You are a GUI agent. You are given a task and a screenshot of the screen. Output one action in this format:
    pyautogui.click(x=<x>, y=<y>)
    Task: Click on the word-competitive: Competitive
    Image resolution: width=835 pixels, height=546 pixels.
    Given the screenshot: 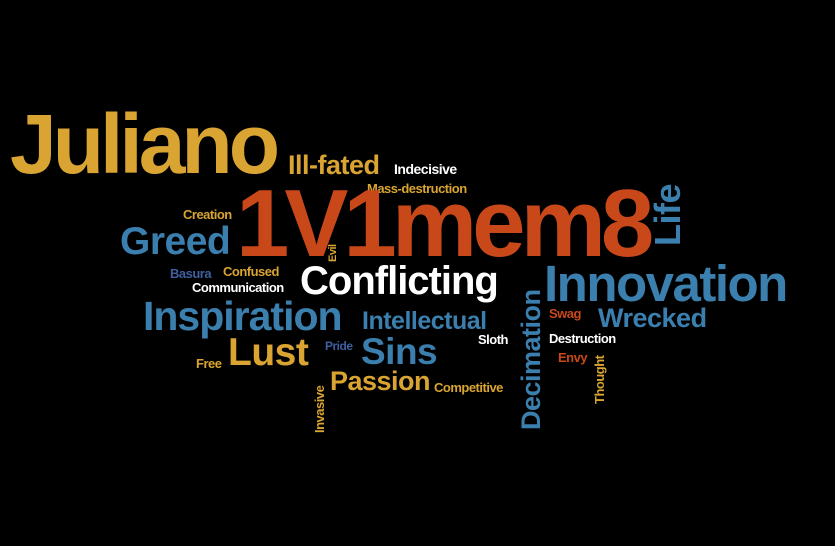 What is the action you would take?
    pyautogui.click(x=468, y=387)
    